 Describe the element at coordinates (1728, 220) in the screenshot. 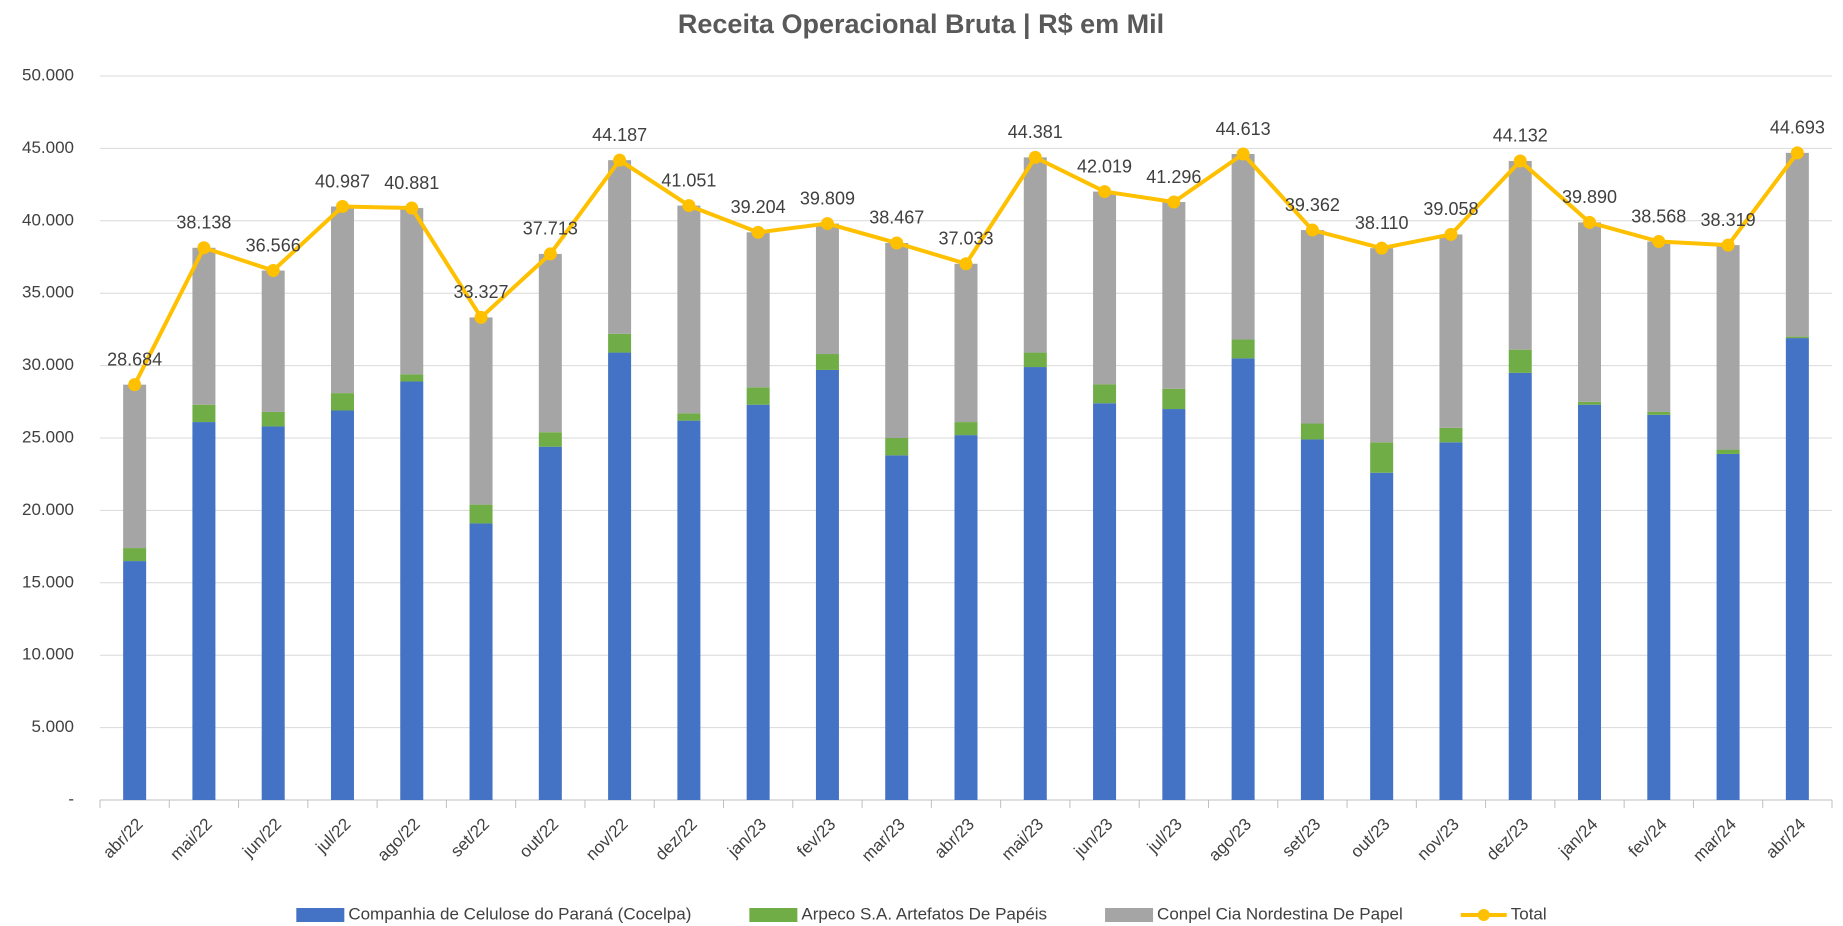

I see `data-label: 38.319` at that location.